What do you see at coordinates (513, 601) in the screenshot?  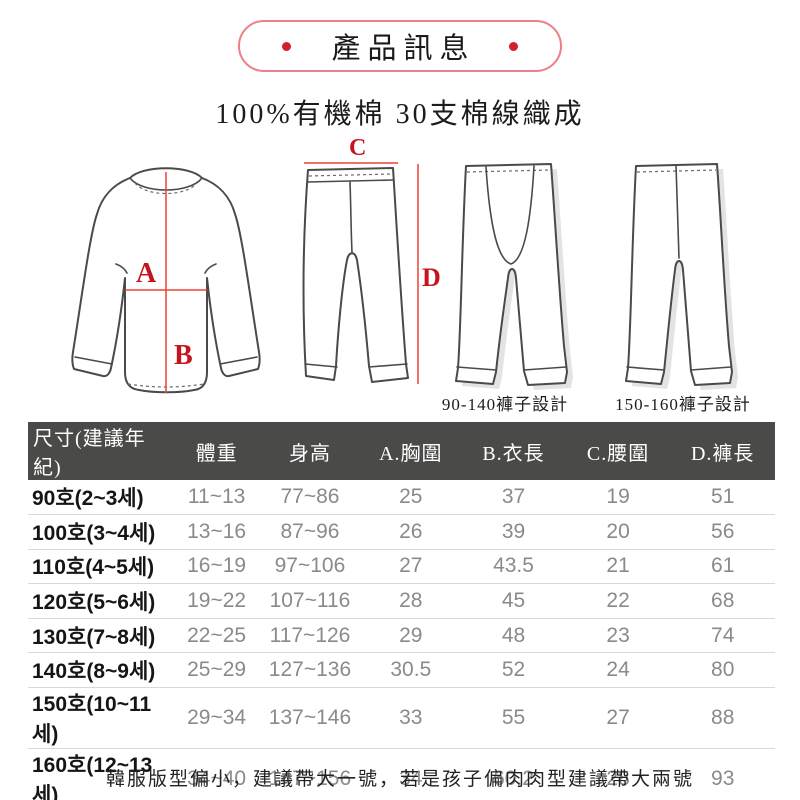 I see `measurement-value-cell: 45` at bounding box center [513, 601].